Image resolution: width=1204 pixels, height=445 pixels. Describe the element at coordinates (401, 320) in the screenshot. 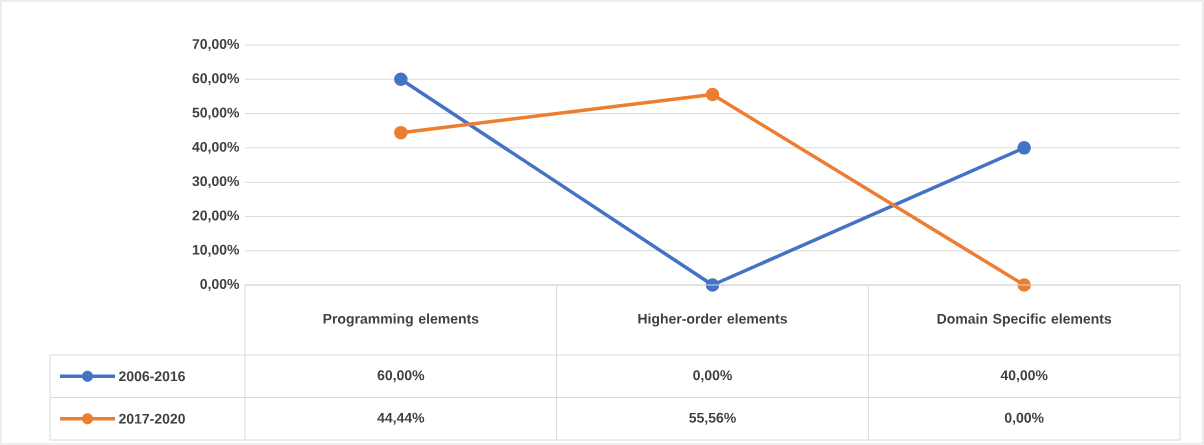

I see `x-tick-label: Programming elements` at that location.